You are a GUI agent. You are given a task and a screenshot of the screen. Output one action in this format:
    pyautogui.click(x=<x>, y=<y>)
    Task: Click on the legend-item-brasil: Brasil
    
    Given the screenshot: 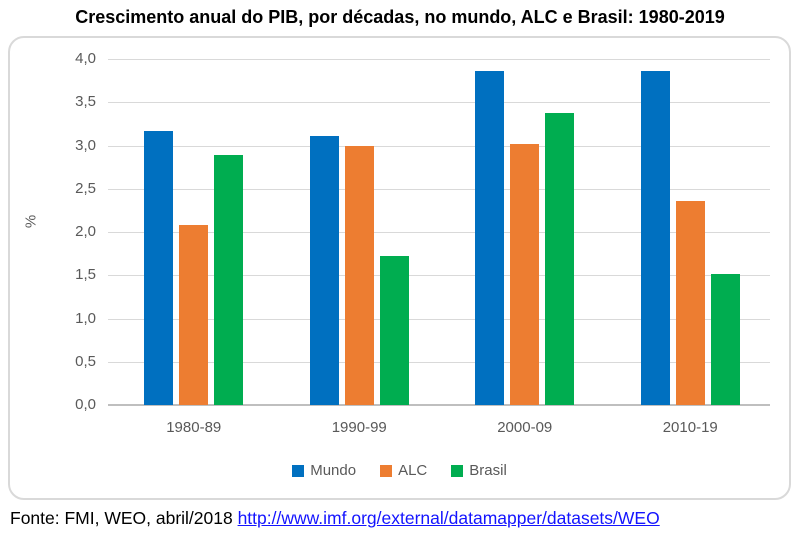 What is the action you would take?
    pyautogui.click(x=479, y=470)
    